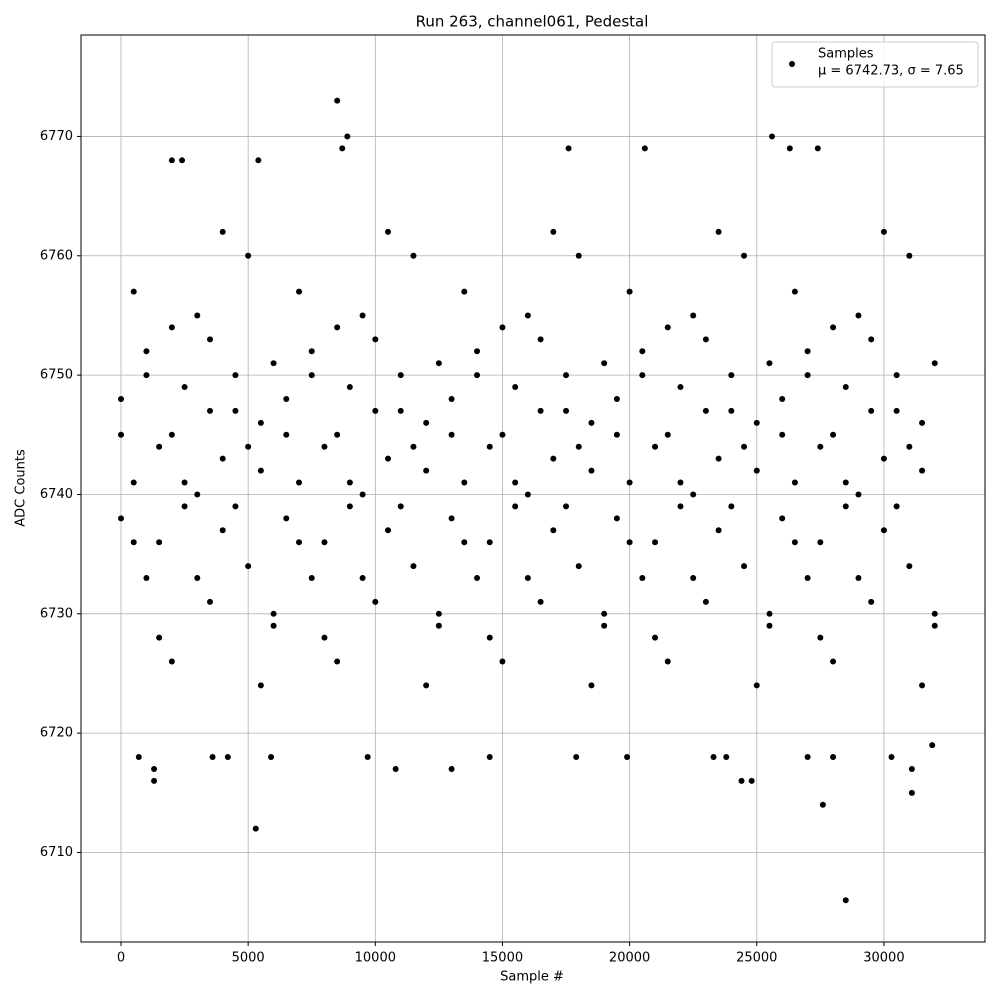 Image resolution: width=1000 pixels, height=1004 pixels. Describe the element at coordinates (21, 488) in the screenshot. I see `y-axis-label: ADC Counts` at that location.